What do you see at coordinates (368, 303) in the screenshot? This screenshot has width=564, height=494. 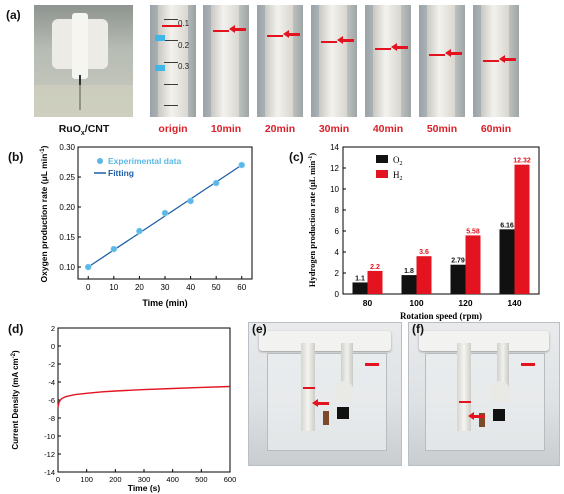 I see `x-tick-label: 80` at bounding box center [368, 303].